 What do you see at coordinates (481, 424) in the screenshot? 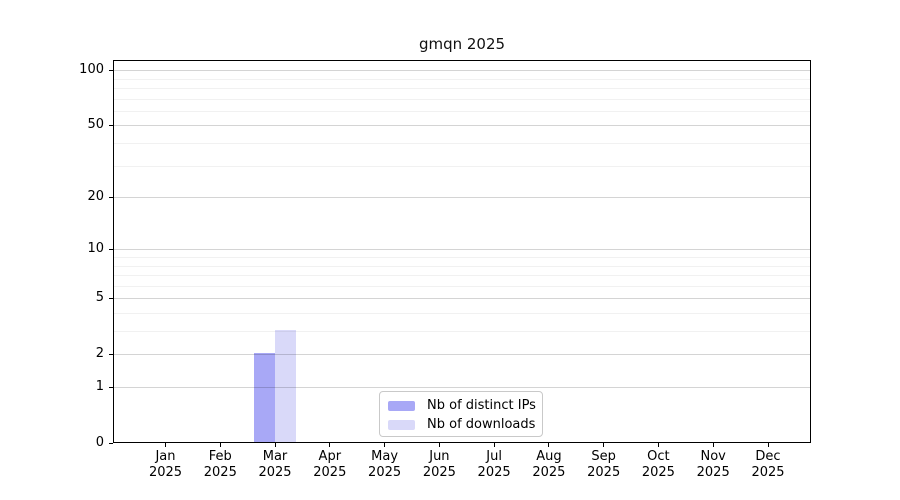
I see `legend-label-downloads: Nb of downloads` at bounding box center [481, 424].